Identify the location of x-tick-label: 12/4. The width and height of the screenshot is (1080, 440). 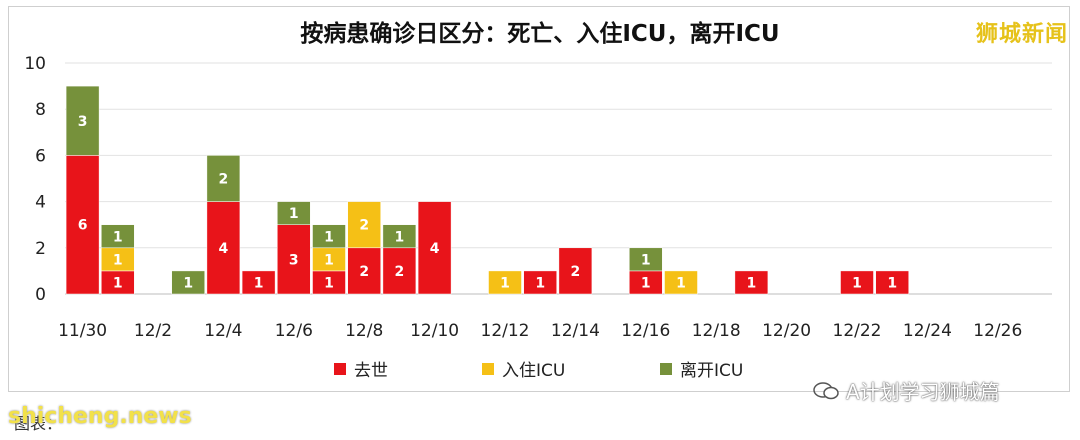
(223, 331).